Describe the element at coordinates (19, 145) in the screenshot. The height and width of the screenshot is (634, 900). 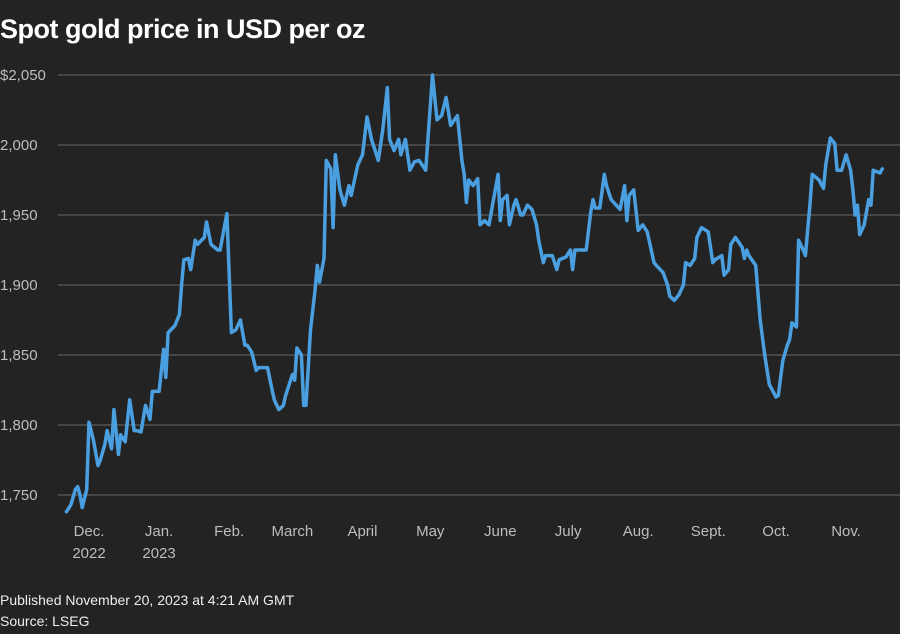
I see `y-tick-label: 2,000` at that location.